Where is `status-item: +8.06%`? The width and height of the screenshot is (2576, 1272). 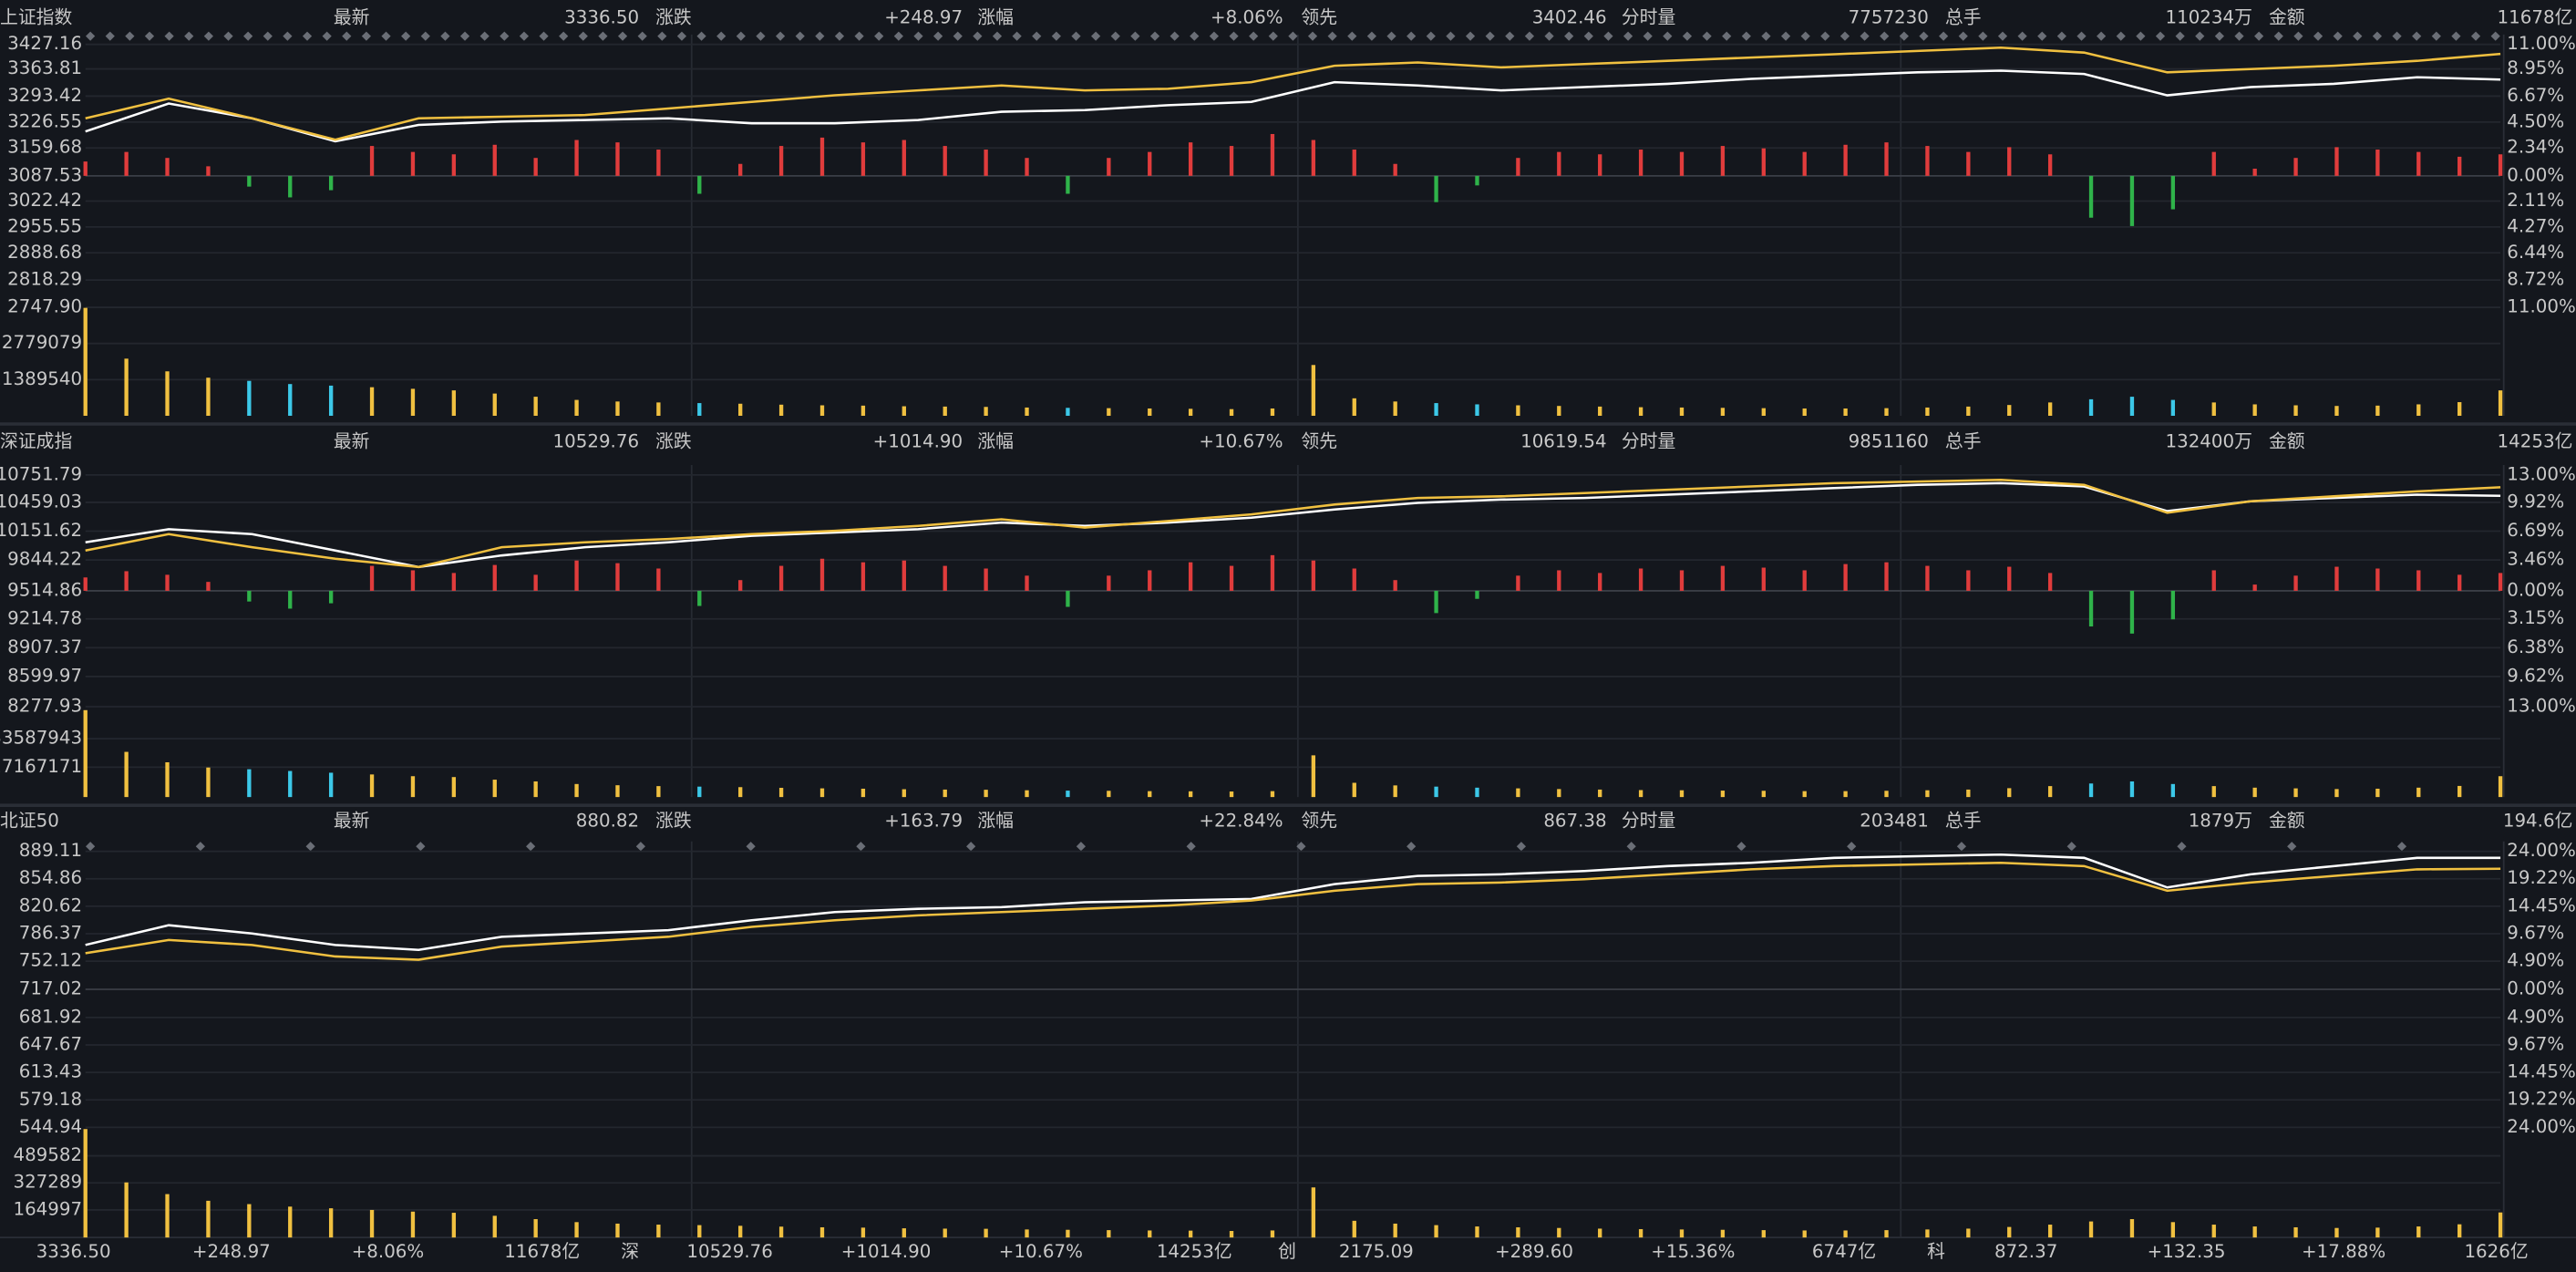 status-item: +8.06% is located at coordinates (388, 1251).